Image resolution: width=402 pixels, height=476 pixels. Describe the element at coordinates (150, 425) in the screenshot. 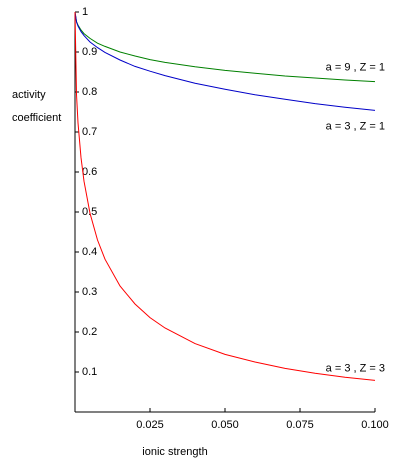

I see `x-tick-label: 0.025` at that location.